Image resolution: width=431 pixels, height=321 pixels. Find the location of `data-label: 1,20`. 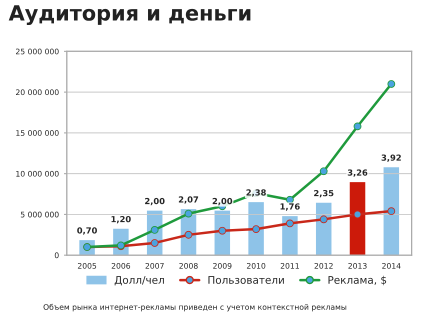

data-label: 1,20 is located at coordinates (121, 220).